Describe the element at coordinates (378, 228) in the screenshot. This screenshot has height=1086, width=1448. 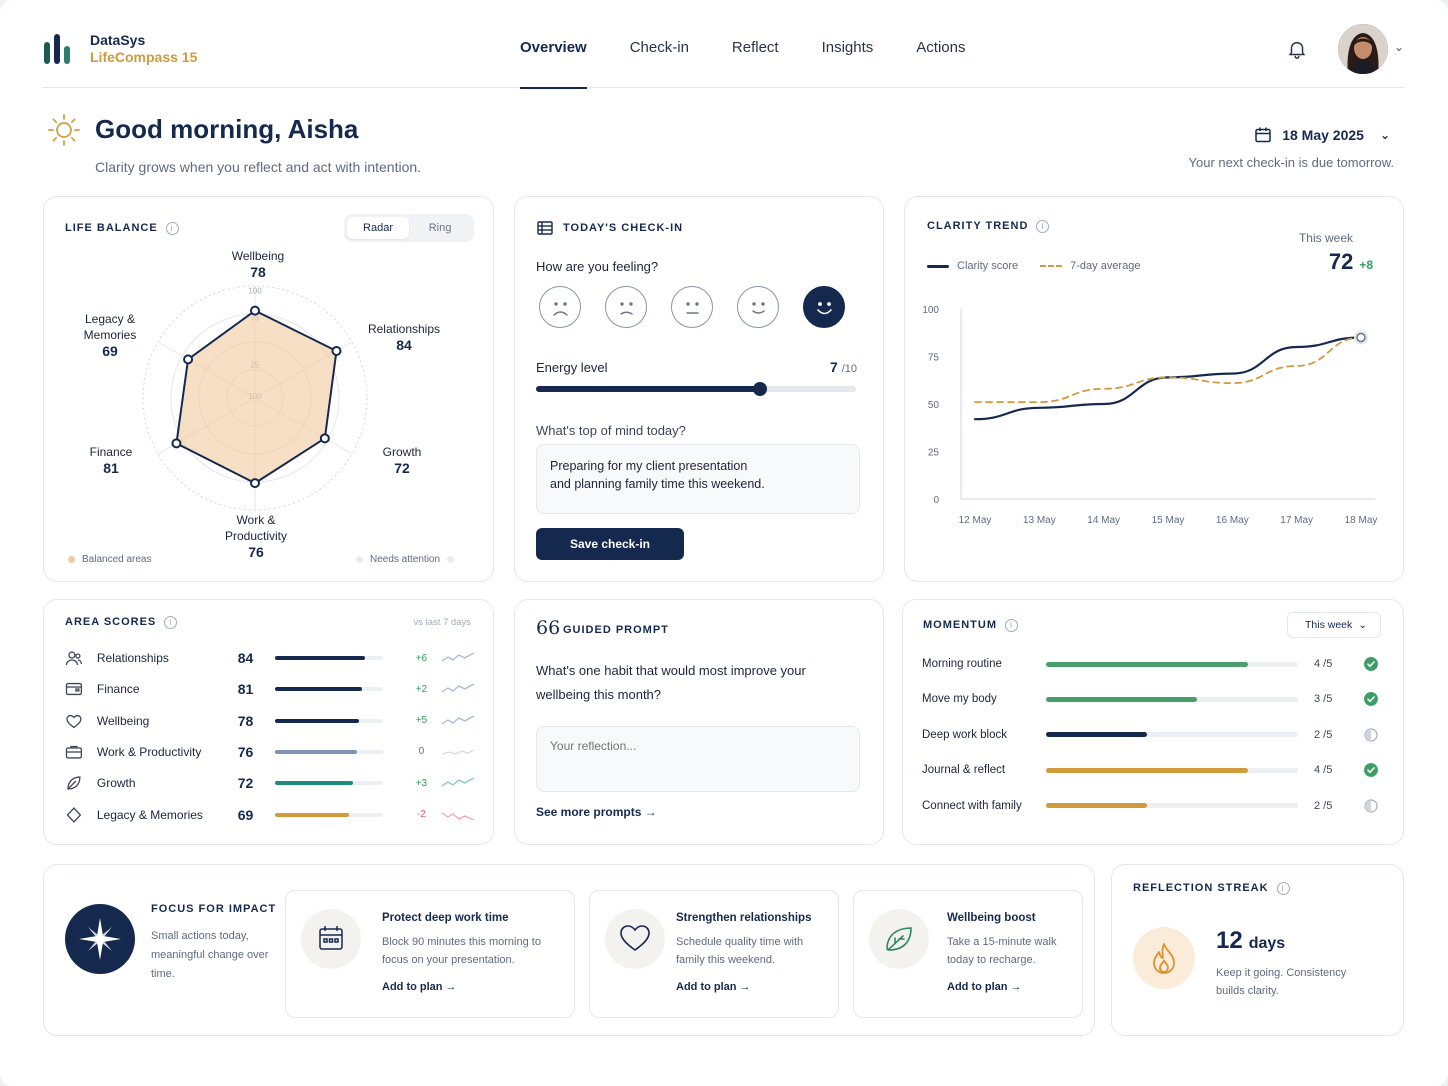
I see `toggle-radar: Radar` at that location.